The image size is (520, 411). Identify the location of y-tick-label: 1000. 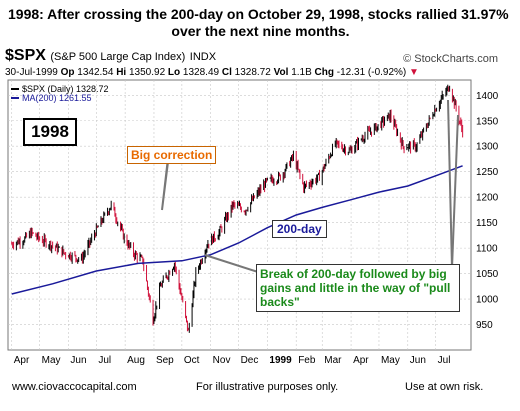
(487, 300).